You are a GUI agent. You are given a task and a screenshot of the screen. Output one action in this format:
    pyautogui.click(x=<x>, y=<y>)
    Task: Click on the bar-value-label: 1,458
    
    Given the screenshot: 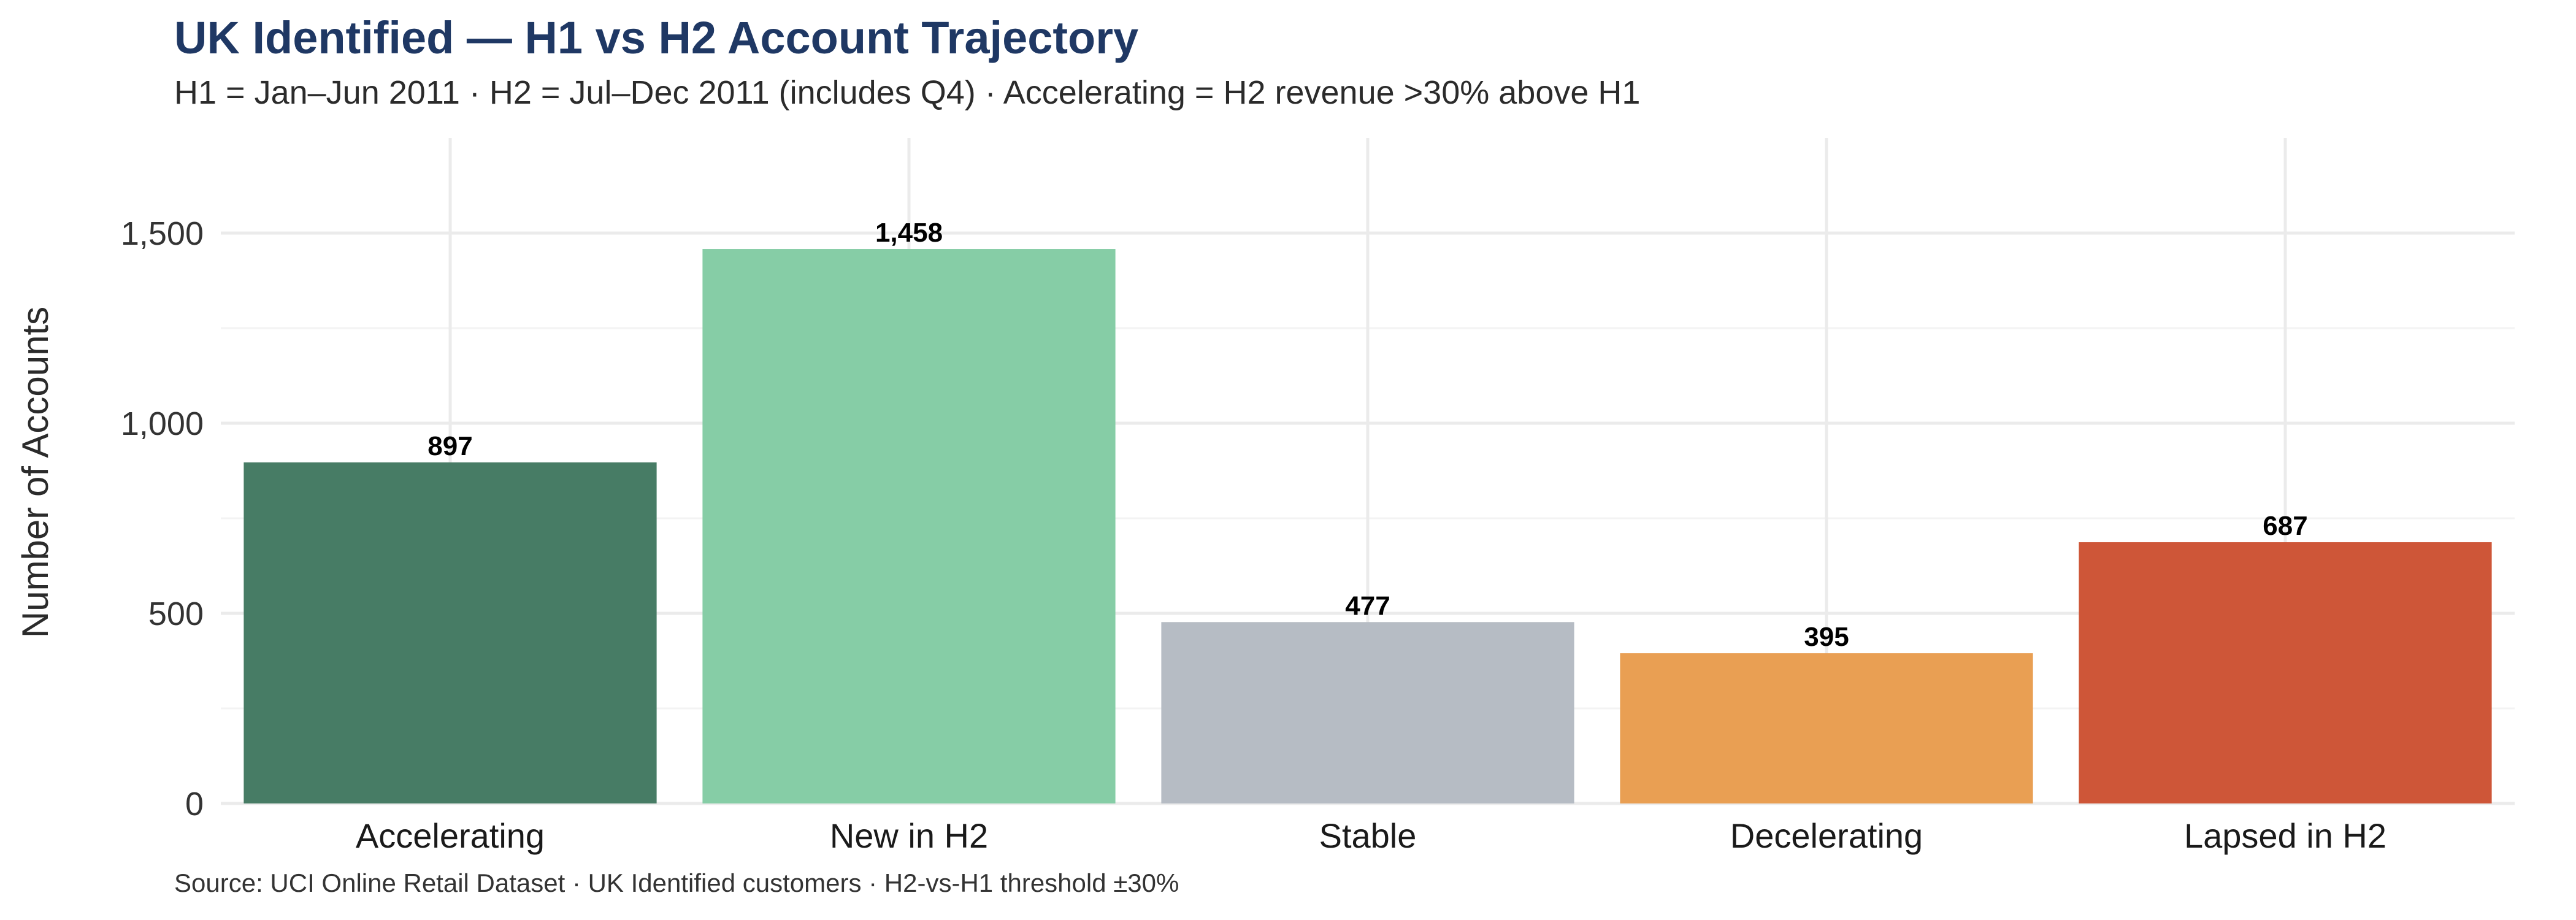 What is the action you would take?
    pyautogui.click(x=909, y=233)
    